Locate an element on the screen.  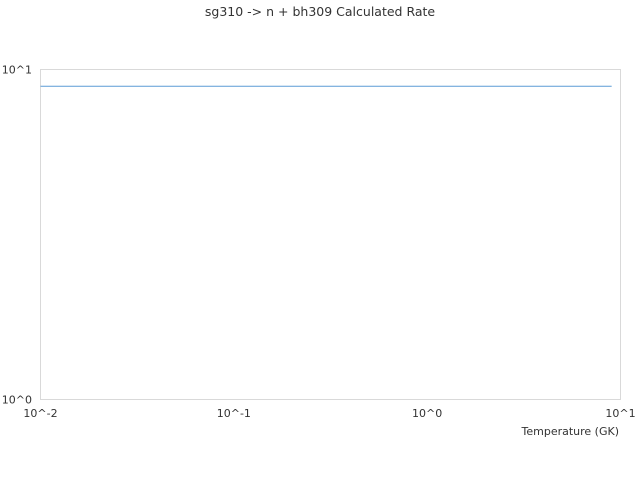
x-axis-label: Temperature (GK) is located at coordinates (570, 431).